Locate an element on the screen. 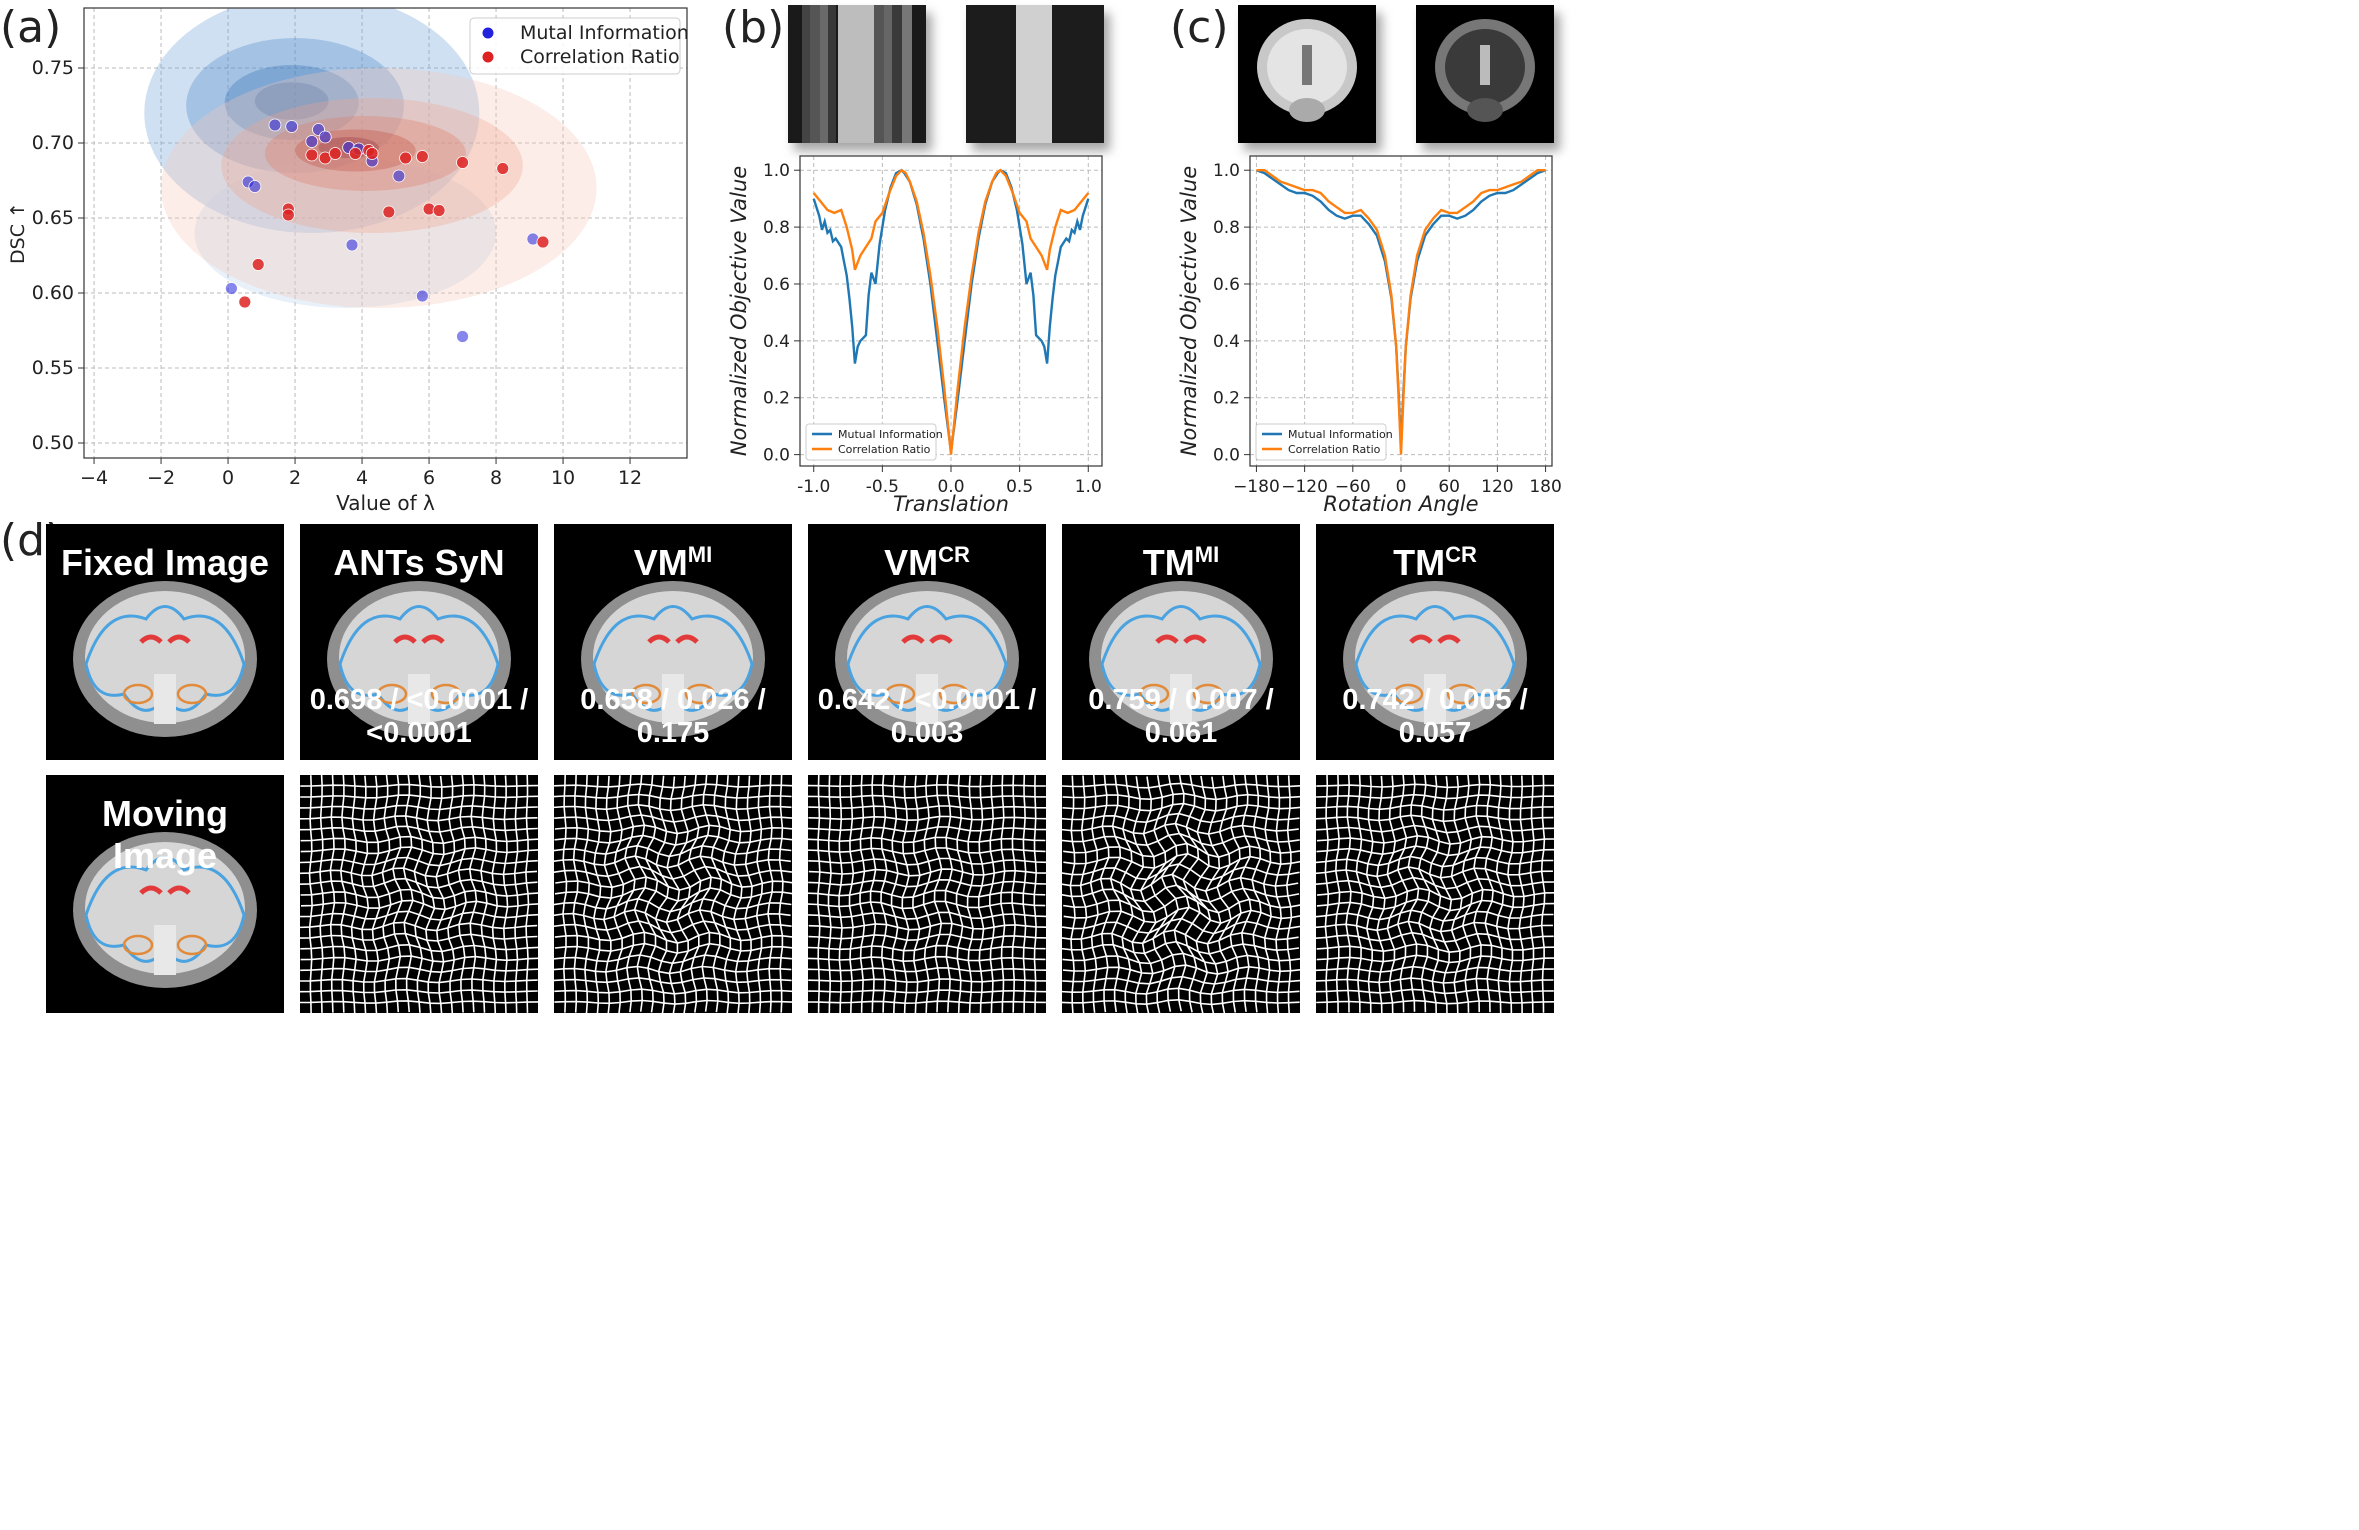  legend-marker is located at coordinates (488, 33).